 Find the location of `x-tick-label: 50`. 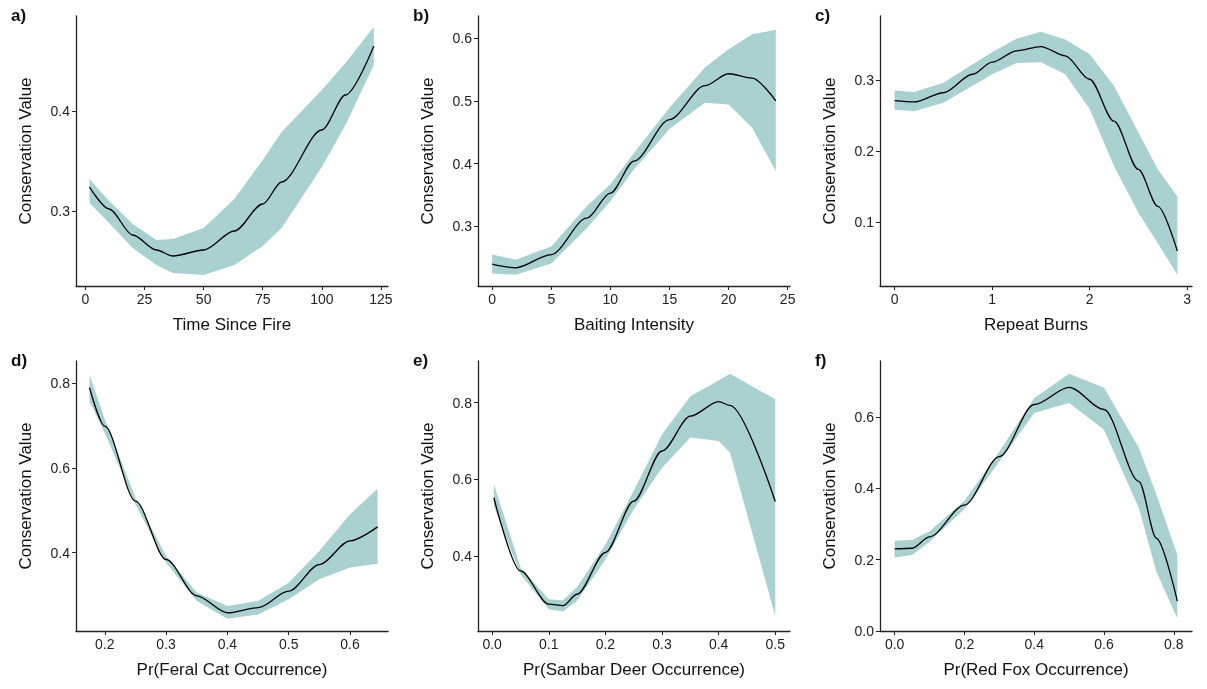

x-tick-label: 50 is located at coordinates (203, 299).